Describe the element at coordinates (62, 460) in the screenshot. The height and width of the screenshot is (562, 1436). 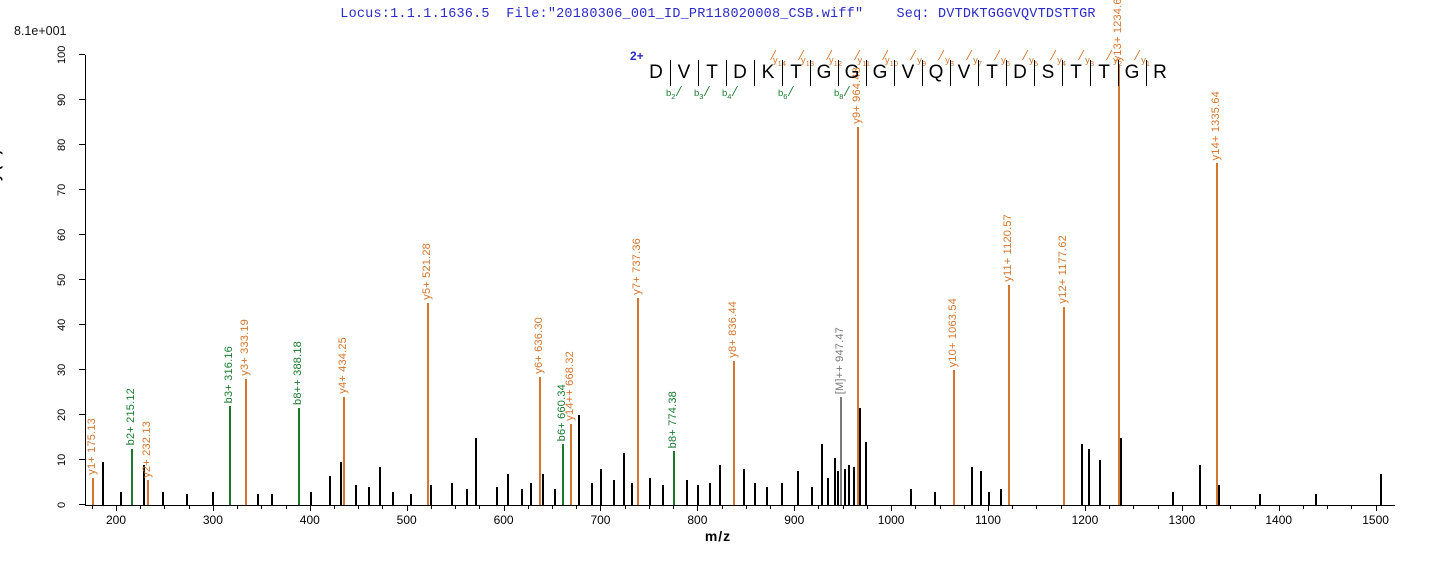
I see `y-axis-tick-label: 10` at that location.